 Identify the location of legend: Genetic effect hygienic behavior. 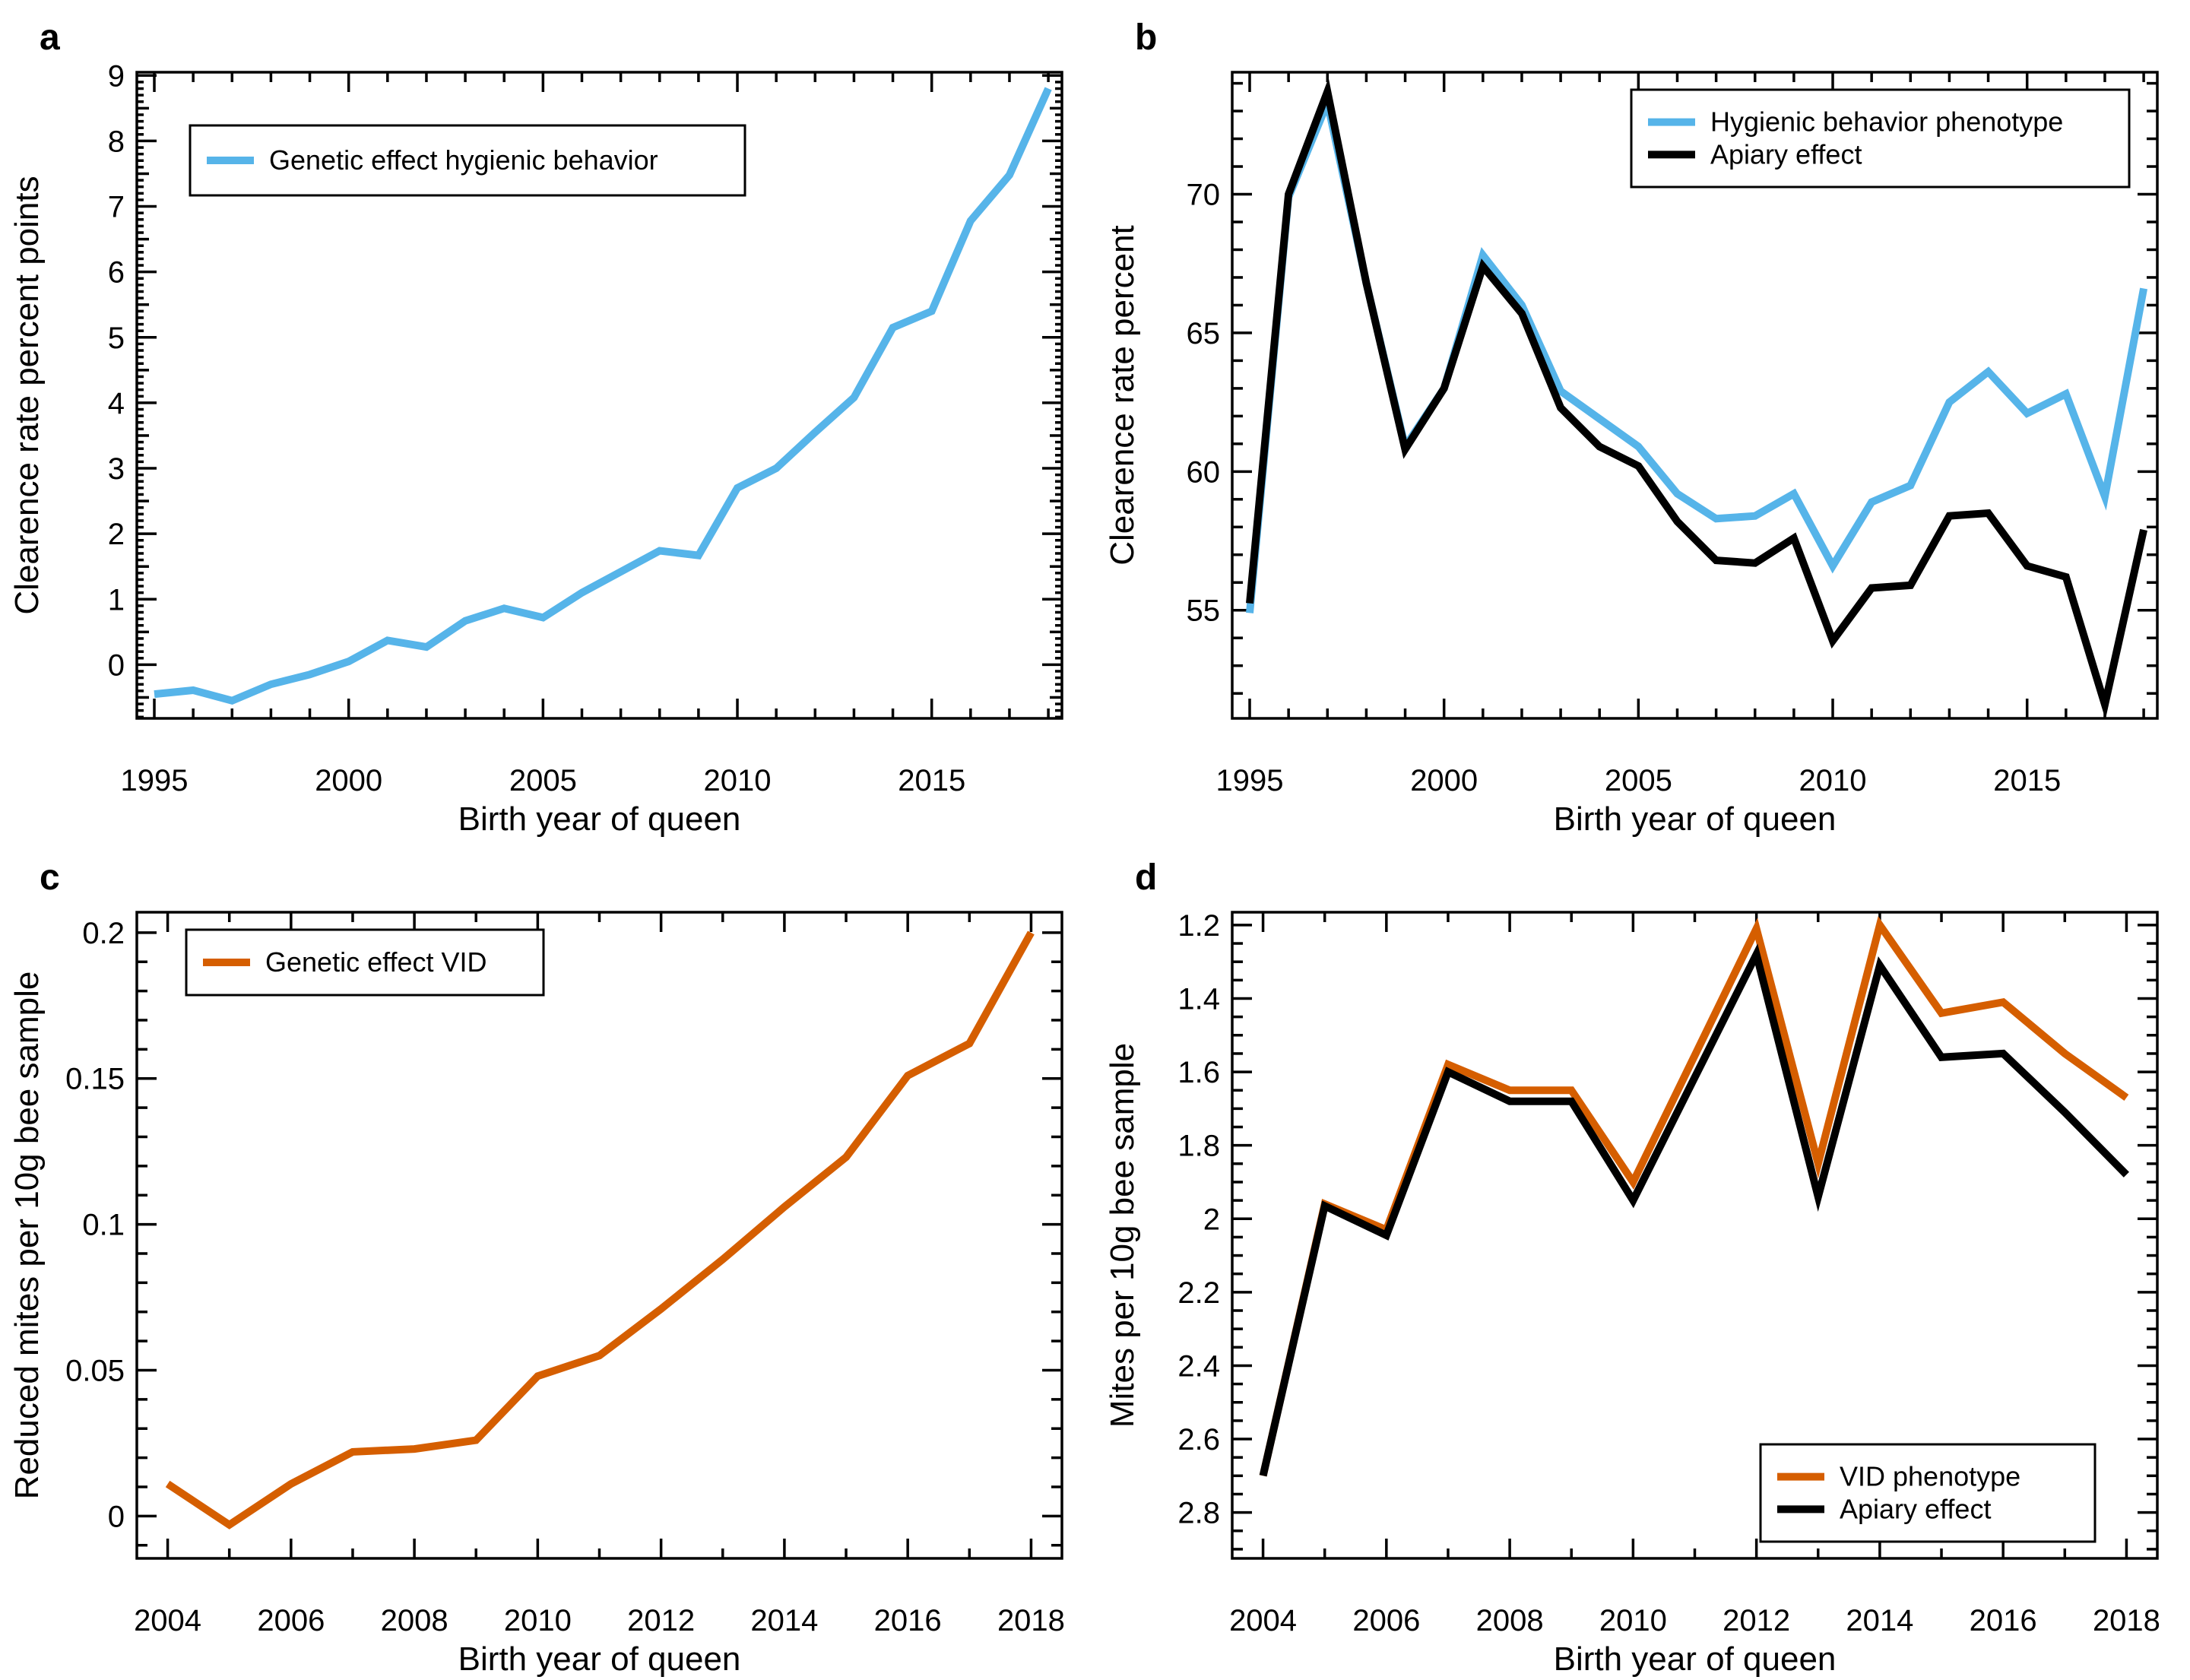
(467, 160).